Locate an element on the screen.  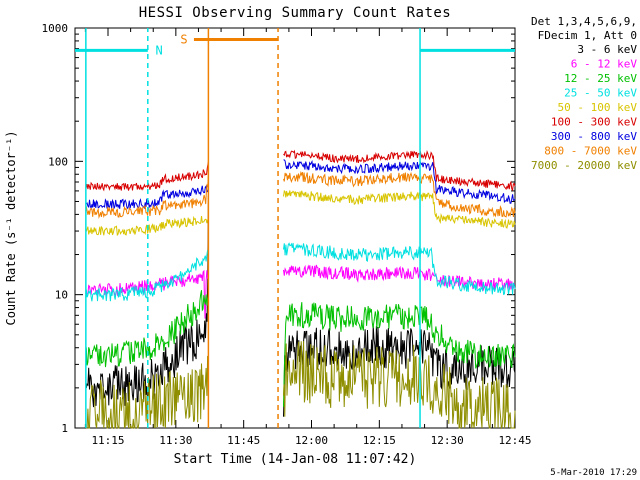
orbit-flag-label: N is located at coordinates (158, 50).